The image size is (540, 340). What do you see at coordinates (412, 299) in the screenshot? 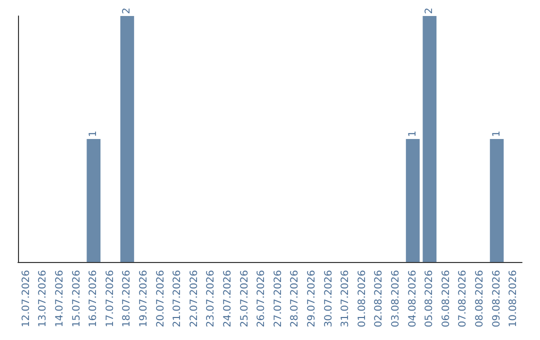
I see `x-tick-label: 04.08.2026` at bounding box center [412, 299].